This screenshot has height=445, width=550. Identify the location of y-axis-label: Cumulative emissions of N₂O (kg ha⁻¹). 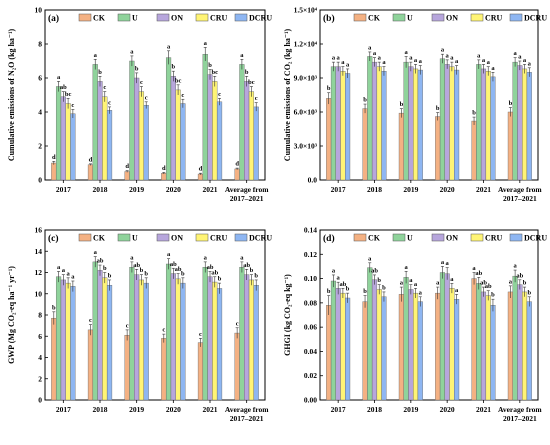
(11, 94).